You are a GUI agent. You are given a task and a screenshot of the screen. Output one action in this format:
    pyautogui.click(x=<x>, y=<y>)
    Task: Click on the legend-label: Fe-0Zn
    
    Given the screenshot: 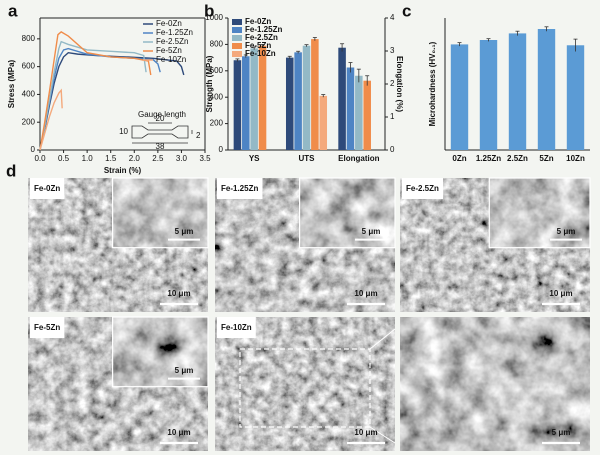 What is the action you would take?
    pyautogui.click(x=169, y=23)
    